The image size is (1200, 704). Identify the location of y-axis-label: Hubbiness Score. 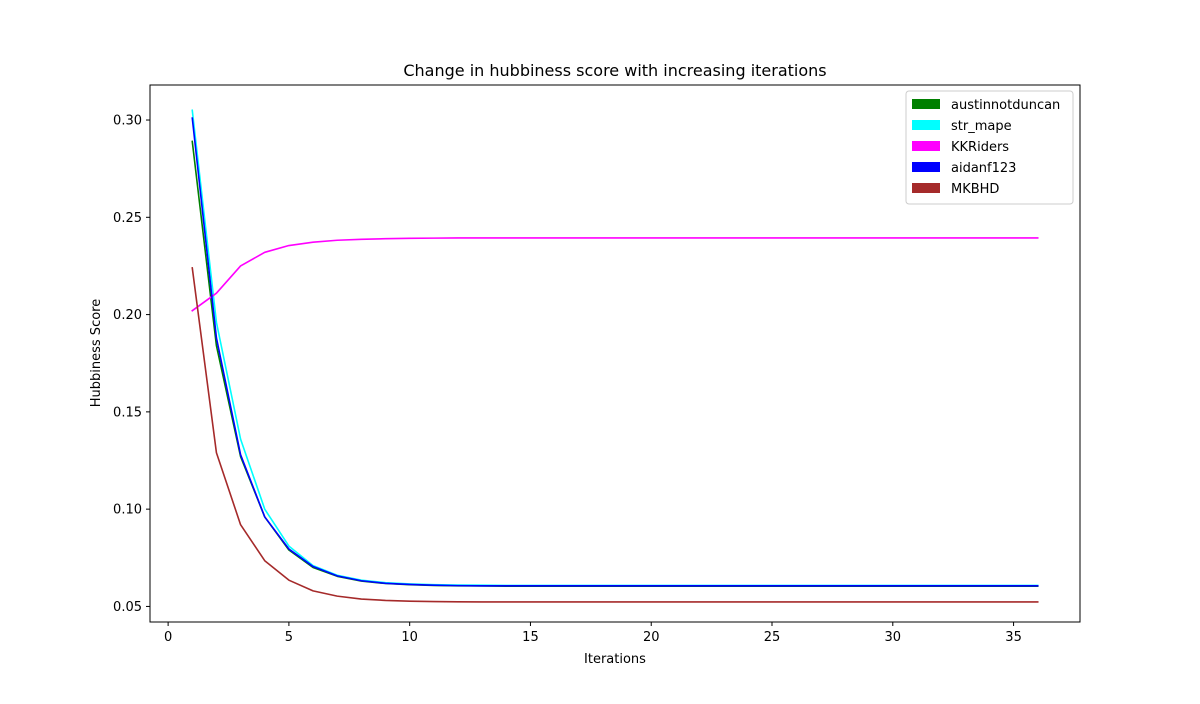
(96, 353).